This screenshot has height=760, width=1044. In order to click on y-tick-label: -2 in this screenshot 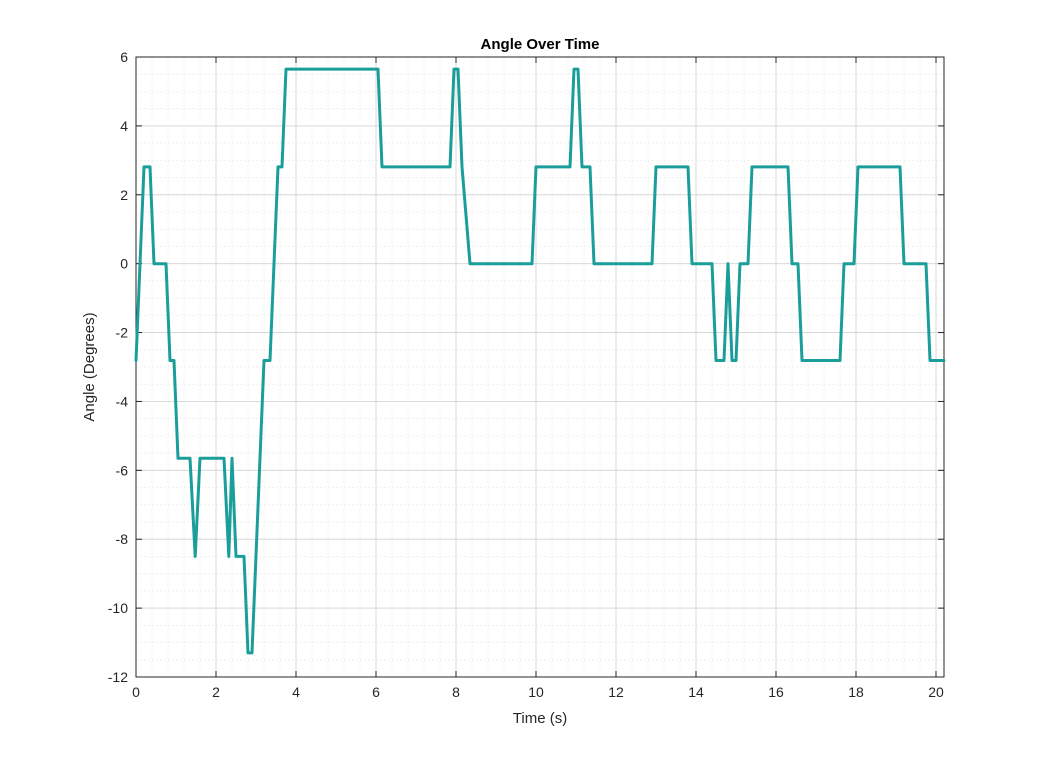, I will do `click(122, 333)`.